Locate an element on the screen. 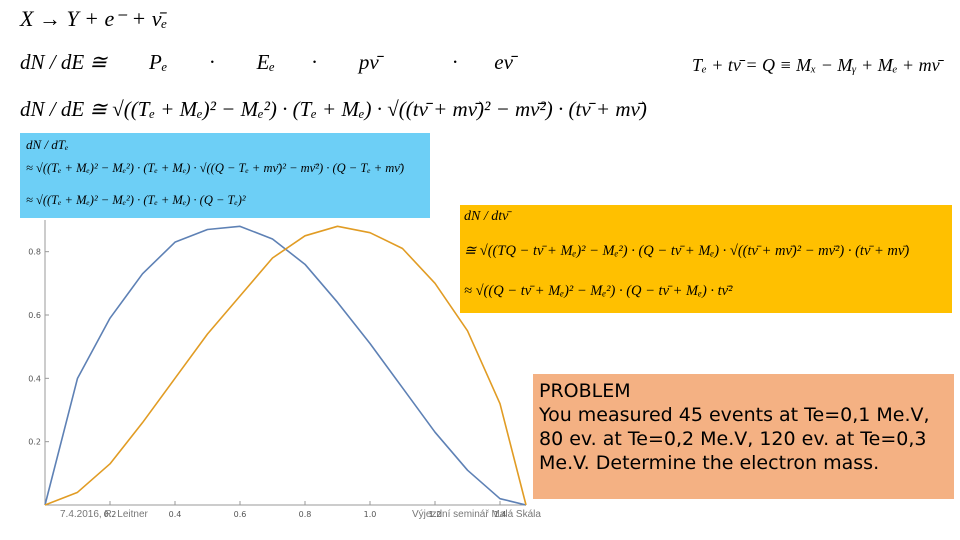  reaction: X → Y + e⁻ + ν̄ₑ is located at coordinates (94, 18).